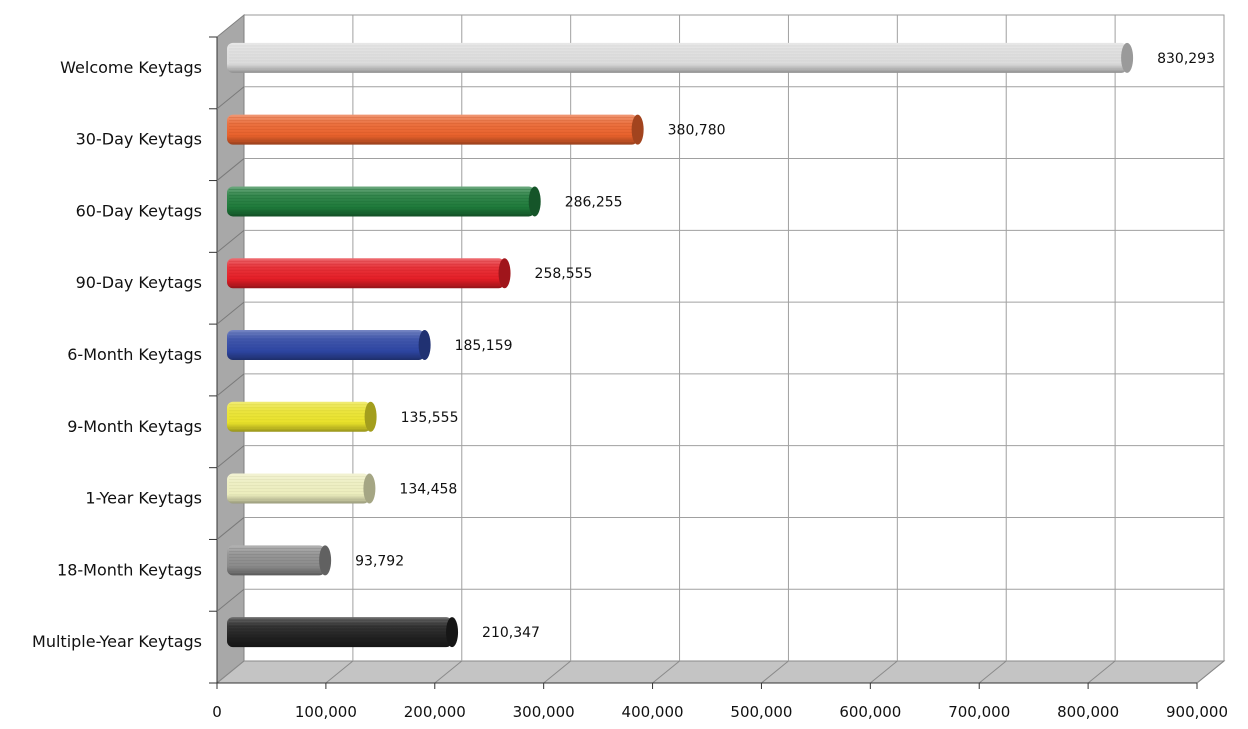  What do you see at coordinates (217, 712) in the screenshot?
I see `x-tick-label: 0` at bounding box center [217, 712].